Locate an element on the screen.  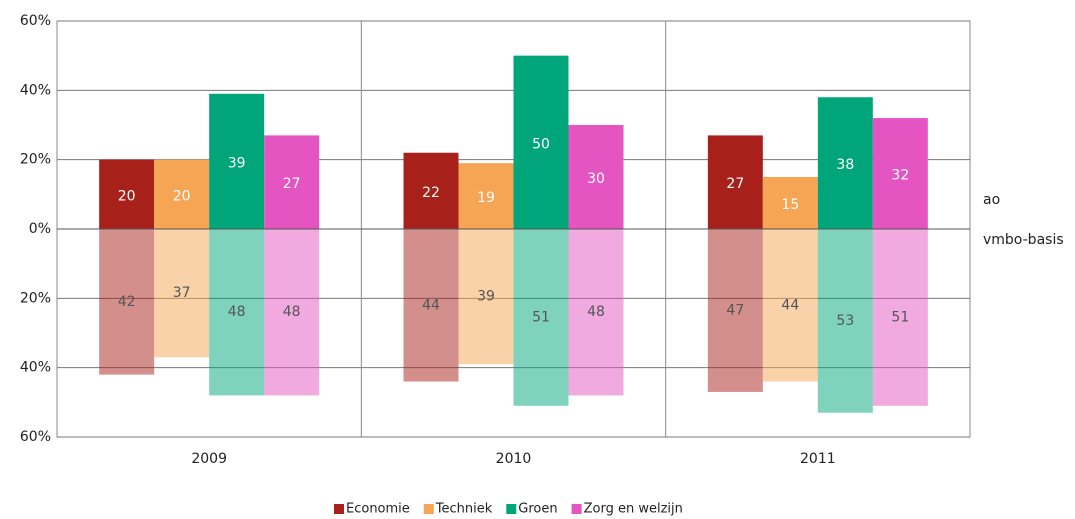
data-label: 19 is located at coordinates (486, 198).